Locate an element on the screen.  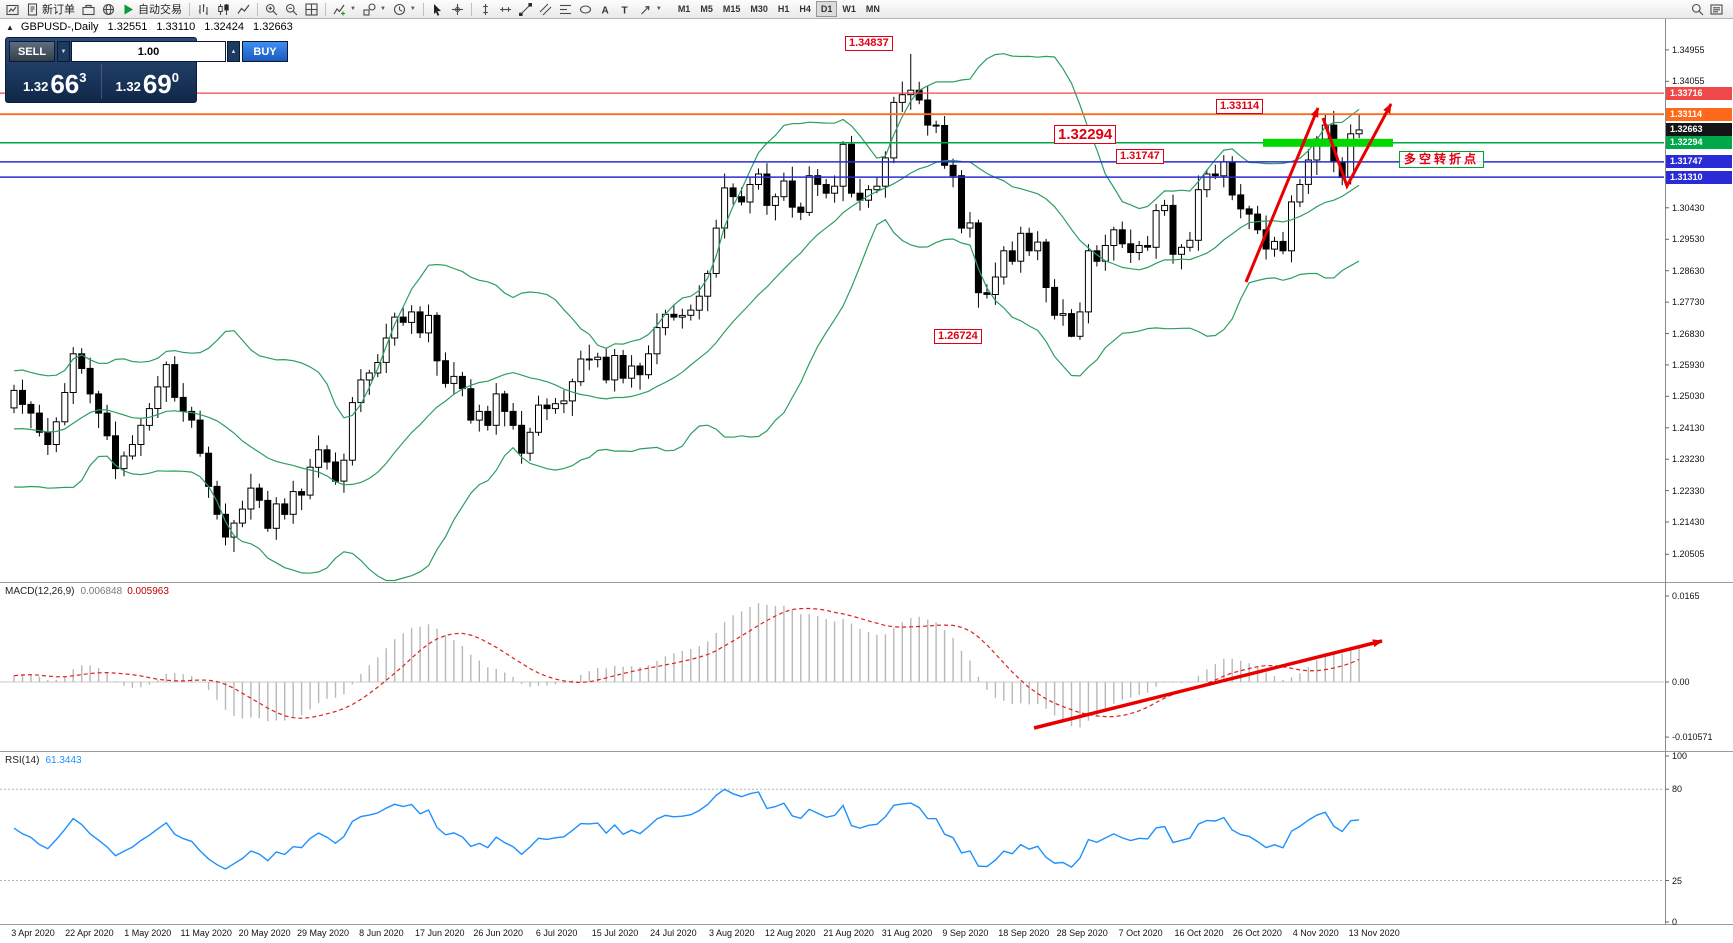
data-window-icon is located at coordinates (1716, 9).